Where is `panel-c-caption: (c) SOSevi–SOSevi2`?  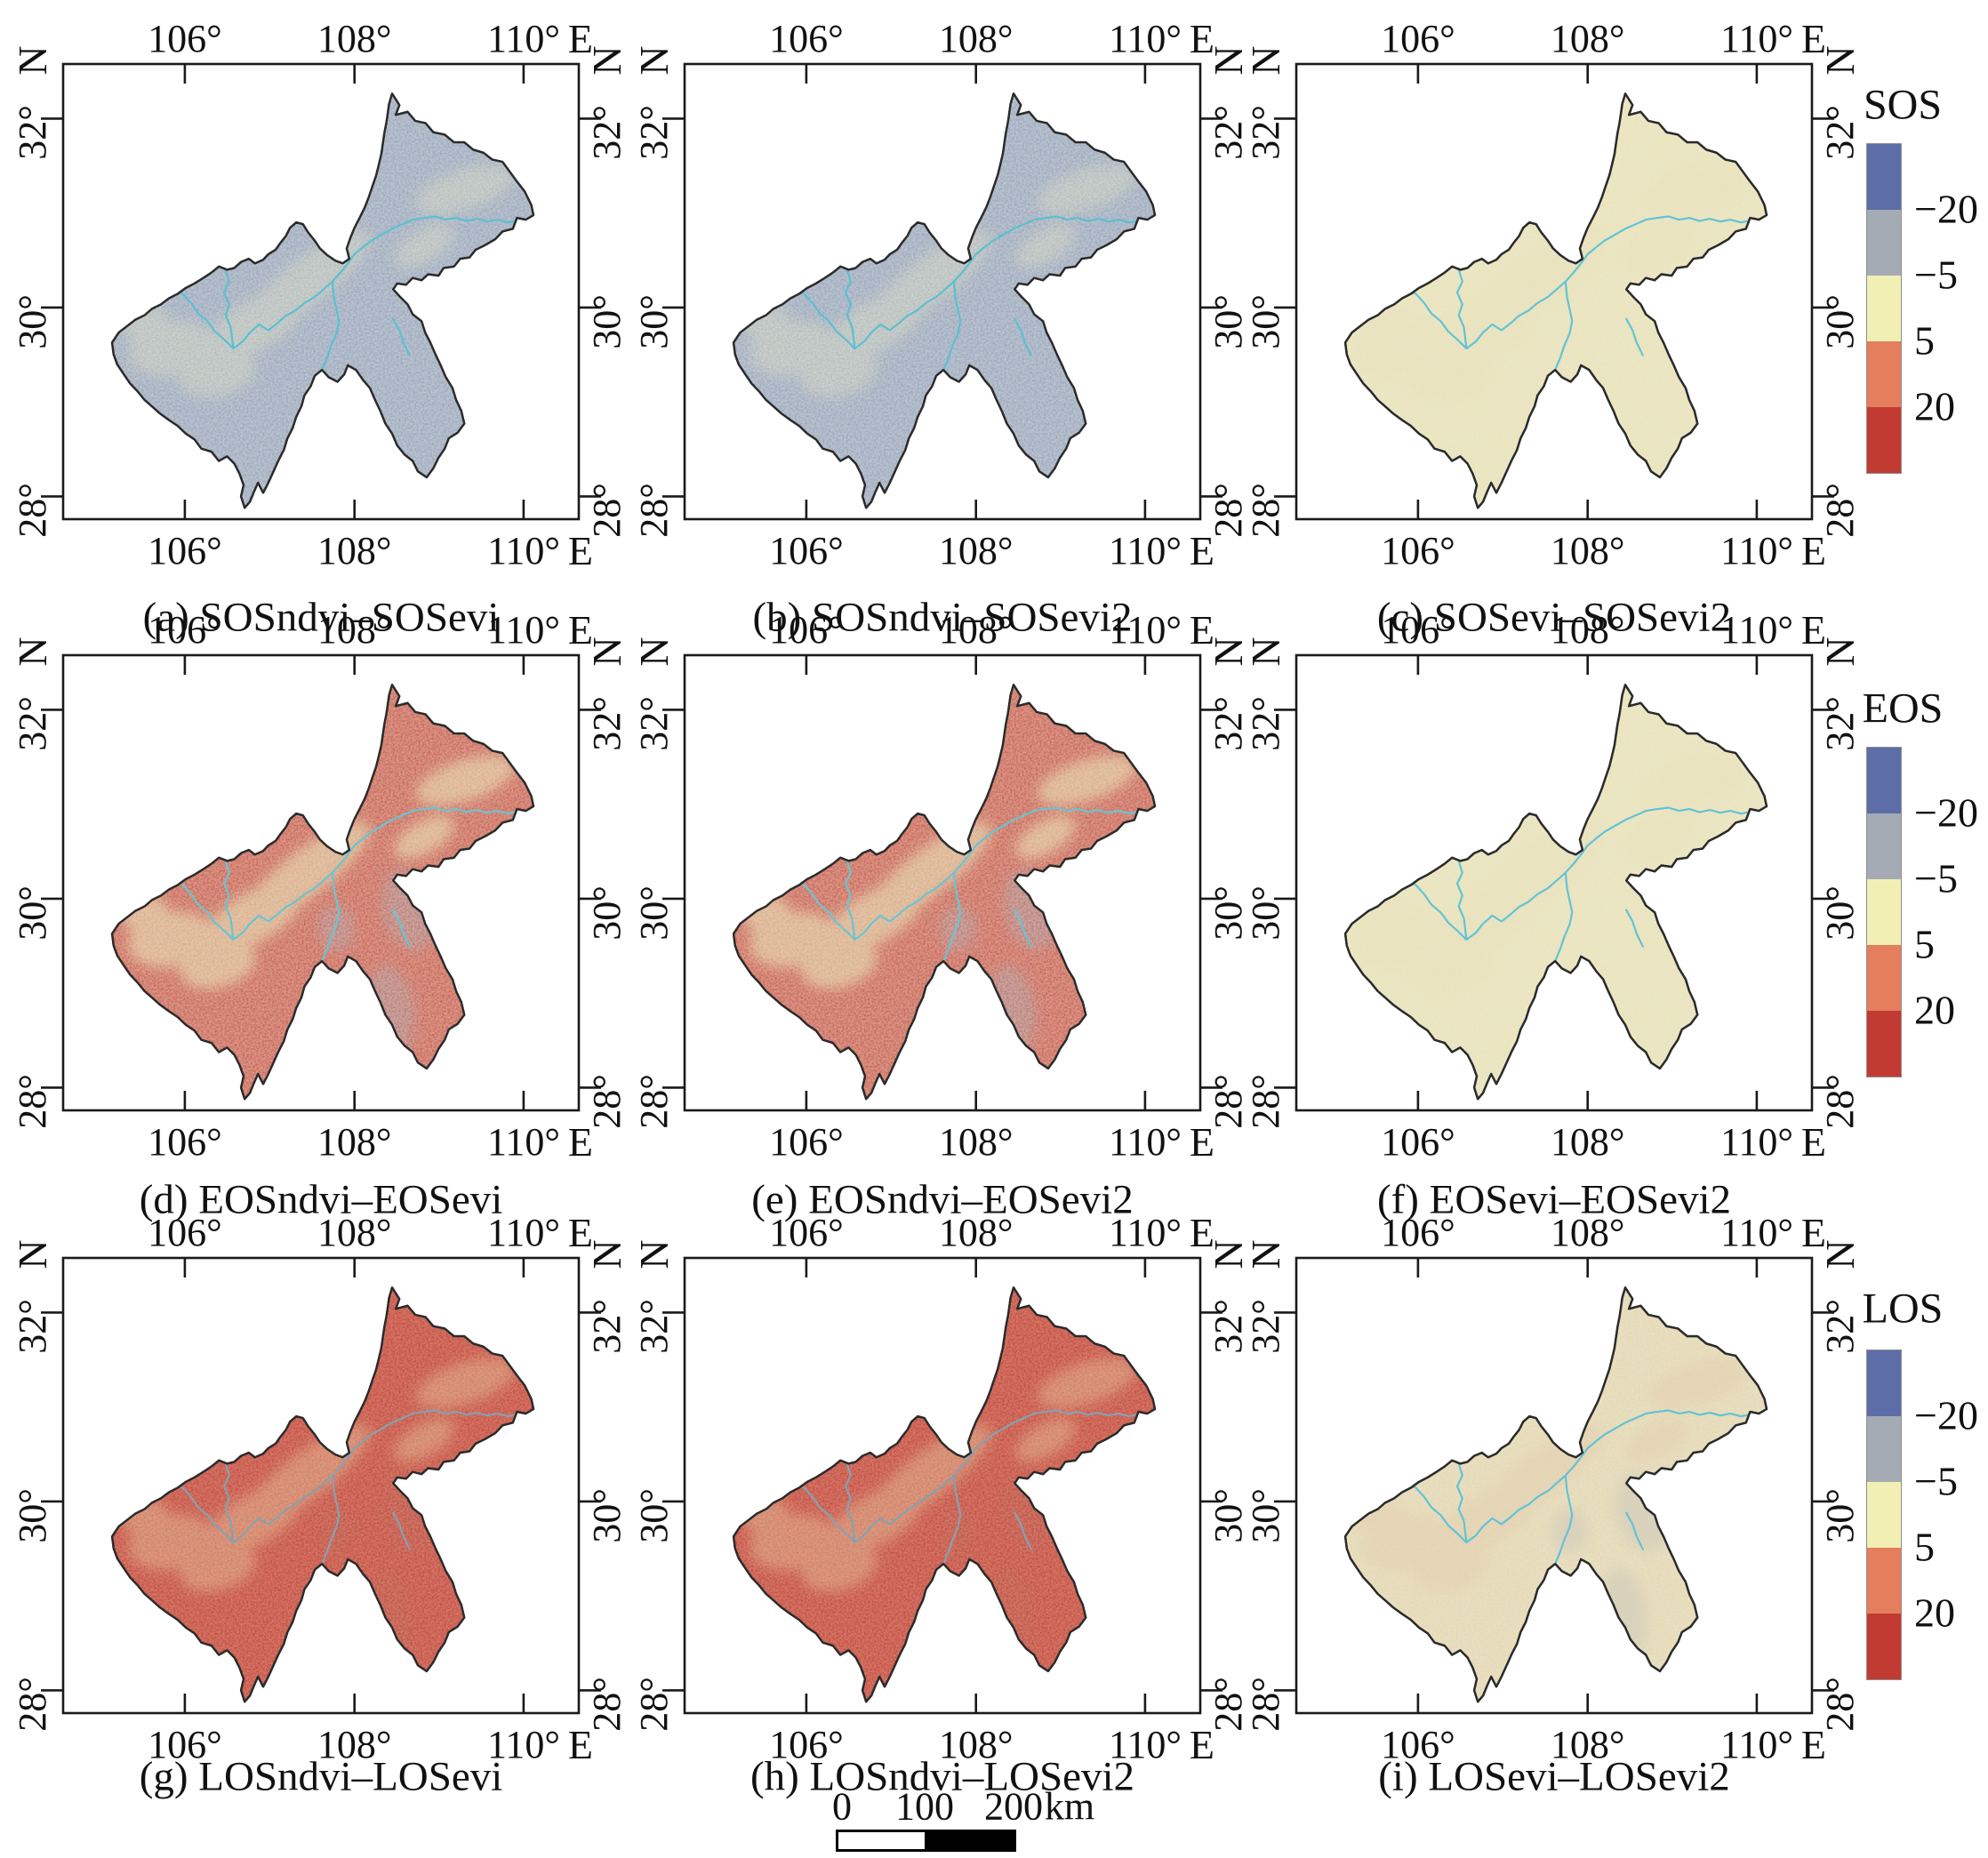 panel-c-caption: (c) SOSevi–SOSevi2 is located at coordinates (1554, 618).